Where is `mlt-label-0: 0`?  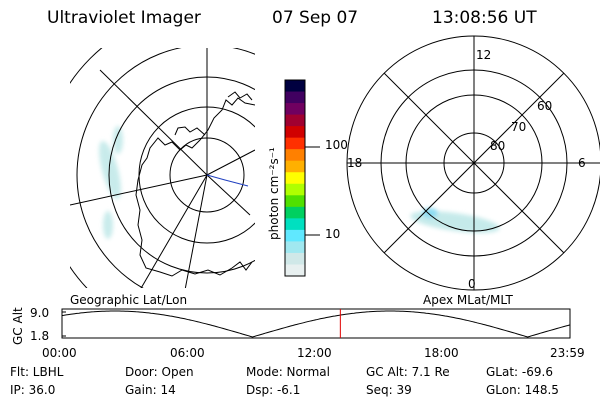 mlt-label-0: 0 is located at coordinates (472, 284).